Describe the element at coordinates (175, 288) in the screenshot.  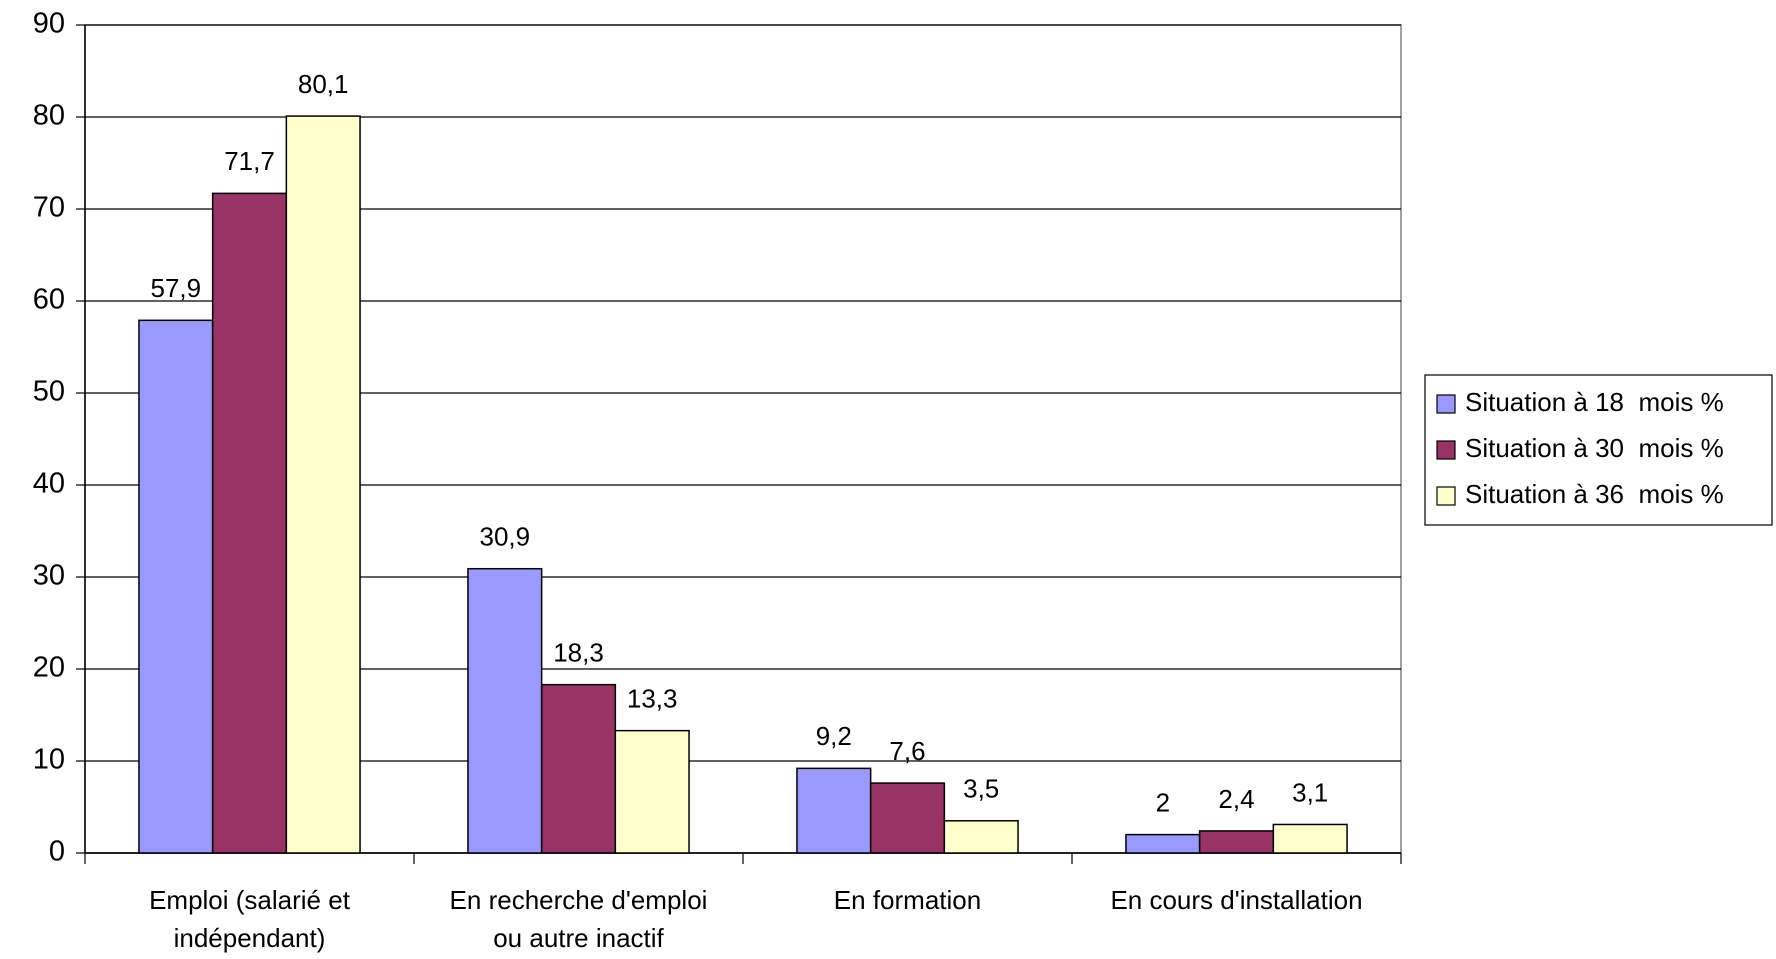
I see `value-label: 57,9` at that location.